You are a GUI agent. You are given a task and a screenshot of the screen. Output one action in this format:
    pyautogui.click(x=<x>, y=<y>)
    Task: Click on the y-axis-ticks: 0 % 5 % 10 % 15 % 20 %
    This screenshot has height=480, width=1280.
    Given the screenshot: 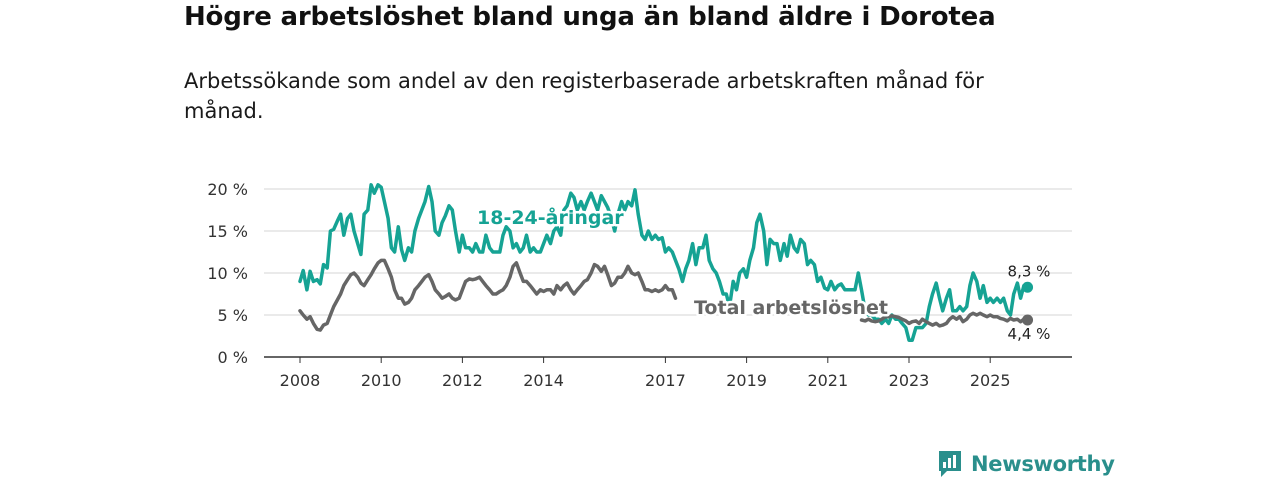 What is the action you would take?
    pyautogui.click(x=227, y=273)
    